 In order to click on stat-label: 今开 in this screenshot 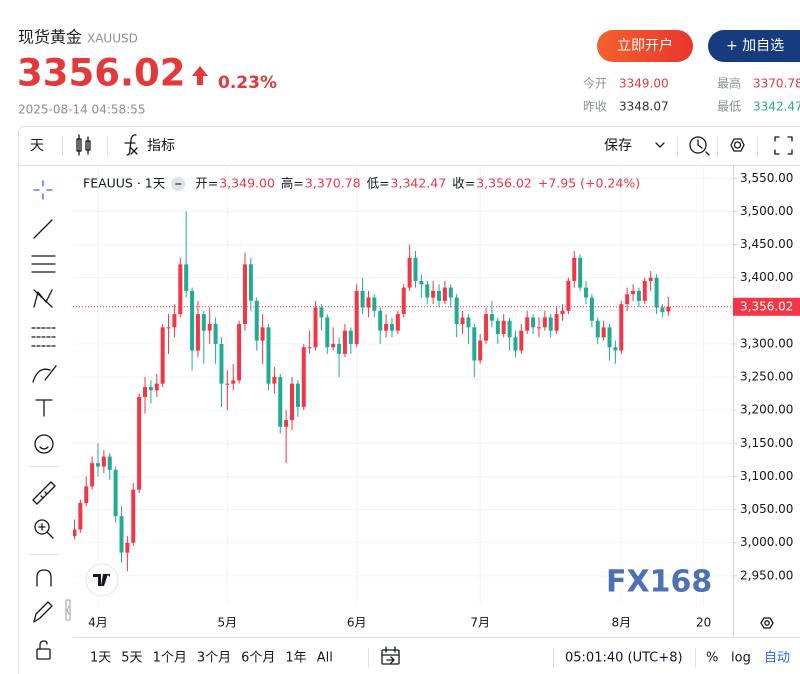, I will do `click(595, 83)`.